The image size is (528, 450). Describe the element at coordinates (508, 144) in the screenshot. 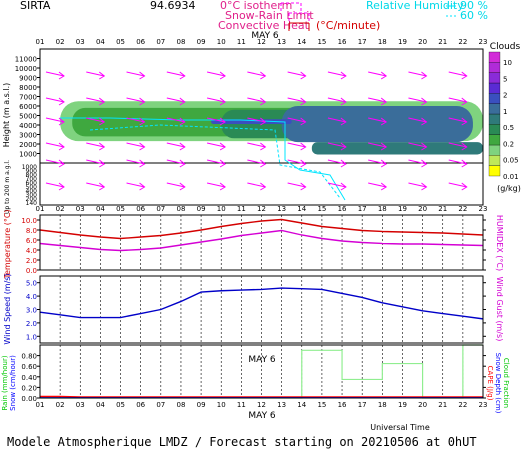

I see `colorbar-tick-label: 0.2` at that location.